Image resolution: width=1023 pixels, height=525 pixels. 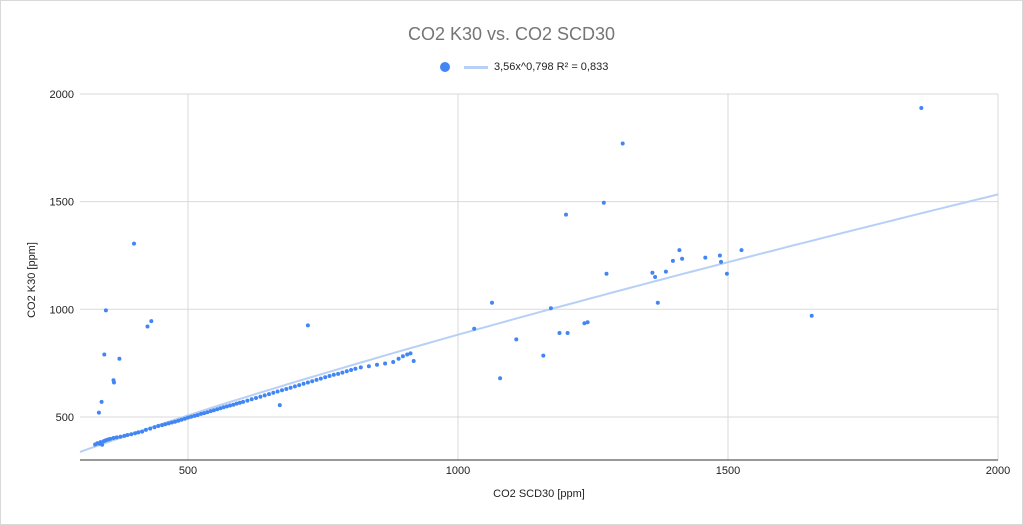 I want to click on legend-series-marker, so click(x=445, y=67).